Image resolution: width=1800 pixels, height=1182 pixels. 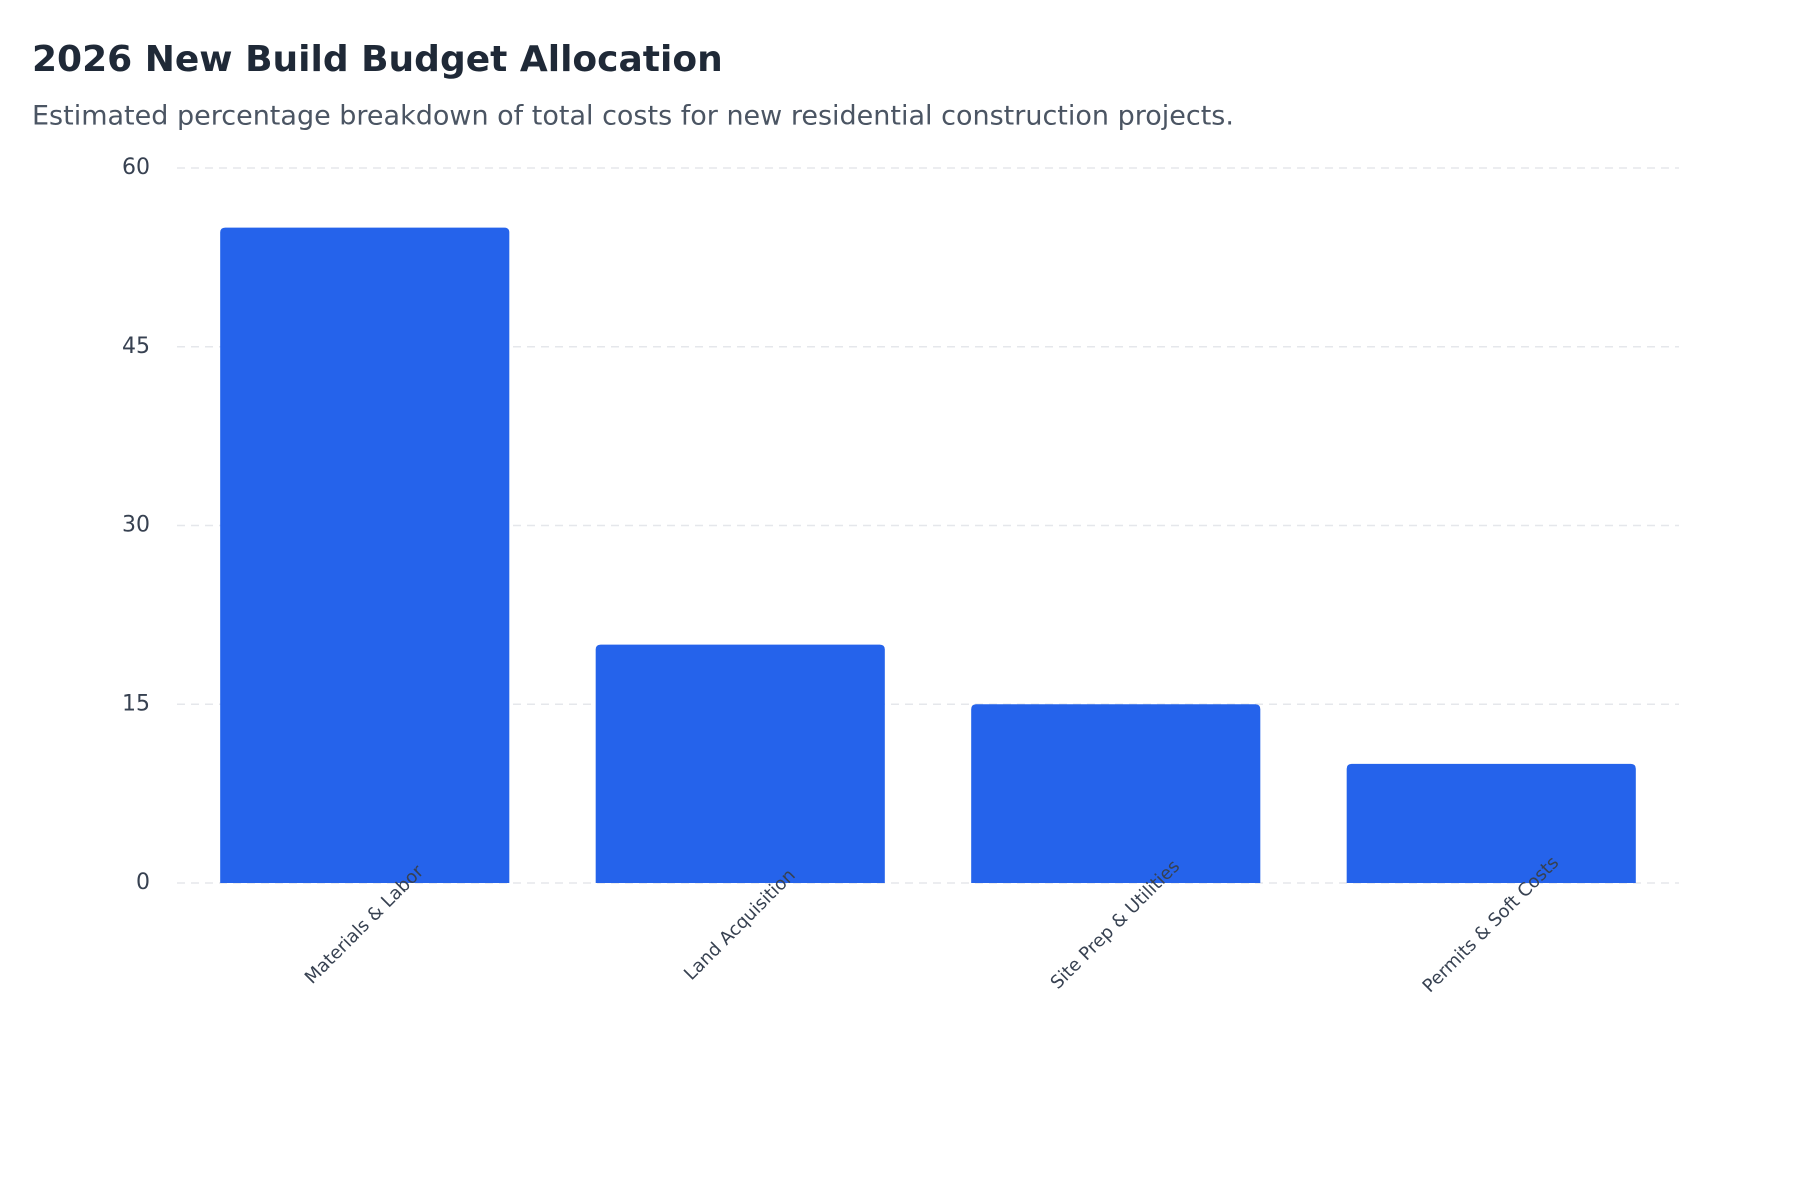 I want to click on y-tick-label: 45, so click(x=136, y=346).